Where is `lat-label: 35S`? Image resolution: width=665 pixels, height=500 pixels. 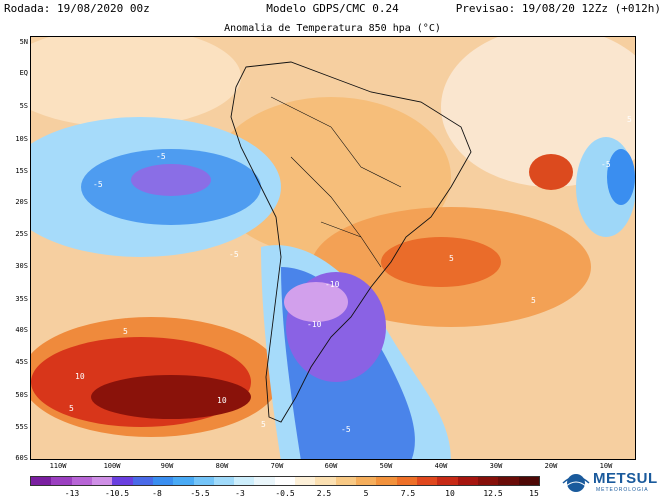 lat-label: 35S is located at coordinates (21, 299).